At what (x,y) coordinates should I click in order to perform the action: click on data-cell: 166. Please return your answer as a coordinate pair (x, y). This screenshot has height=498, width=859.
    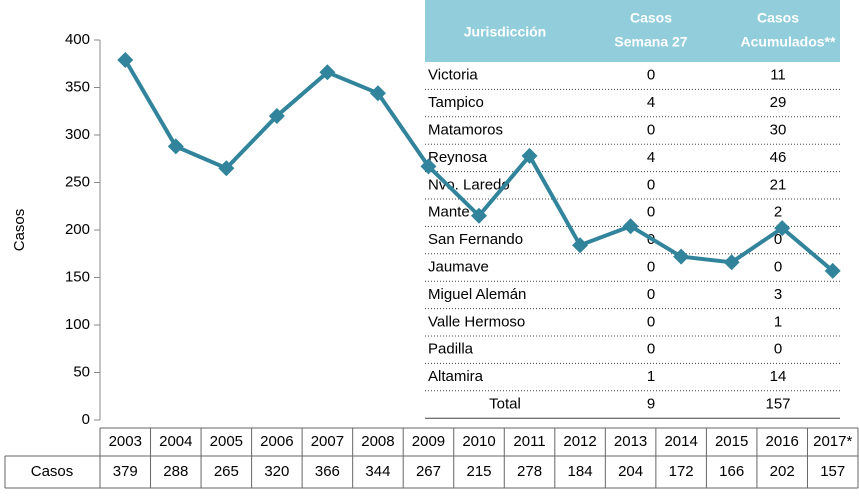
    Looking at the image, I should click on (731, 471).